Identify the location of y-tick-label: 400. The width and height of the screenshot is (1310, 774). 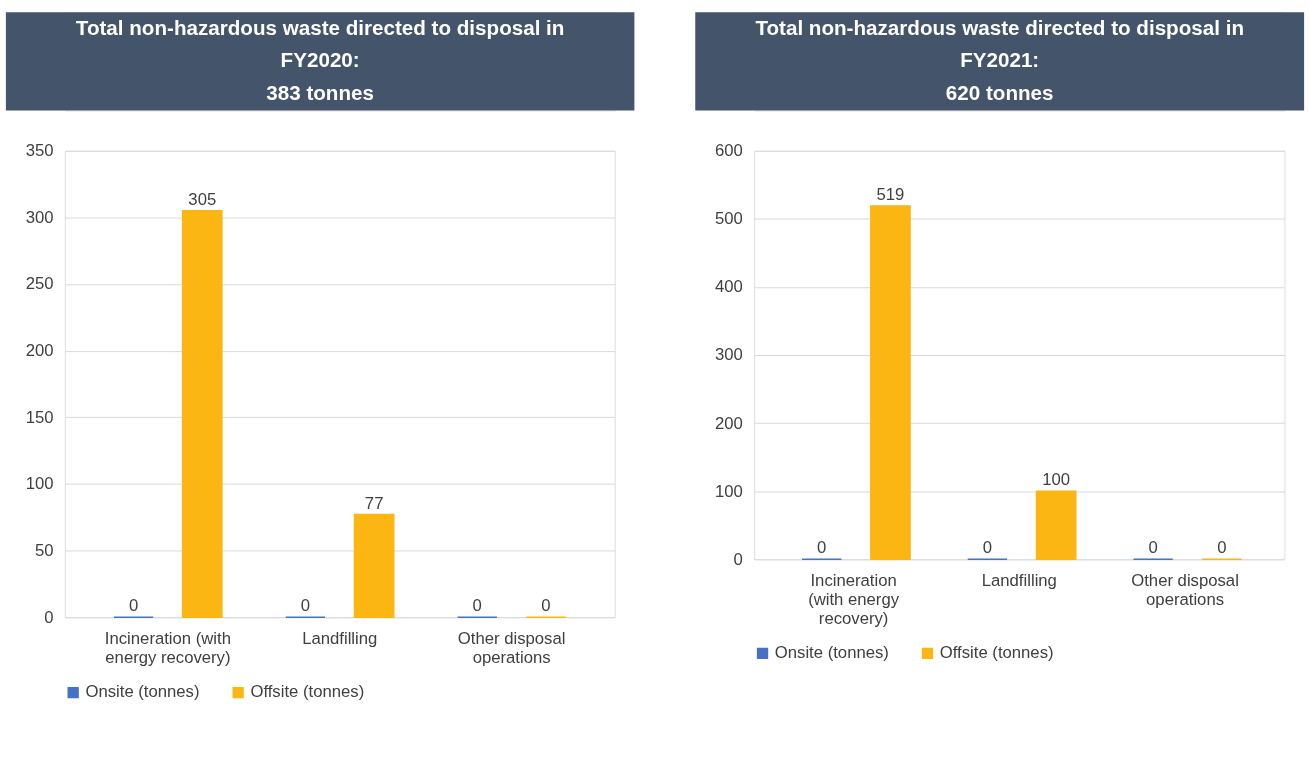
(729, 287).